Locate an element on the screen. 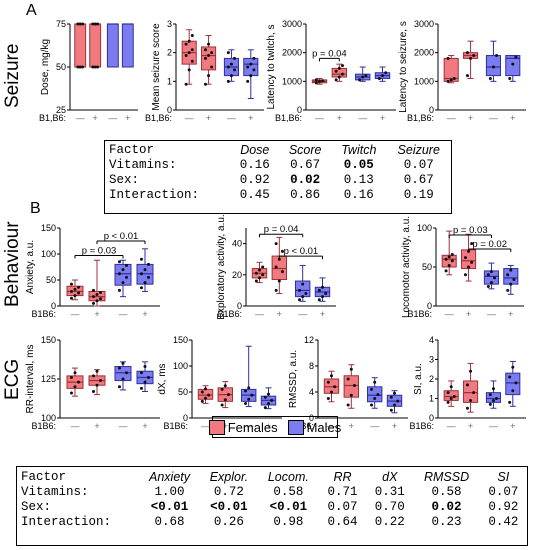 This screenshot has height=550, width=534. significance-label: p = 0.03 is located at coordinates (99, 251).